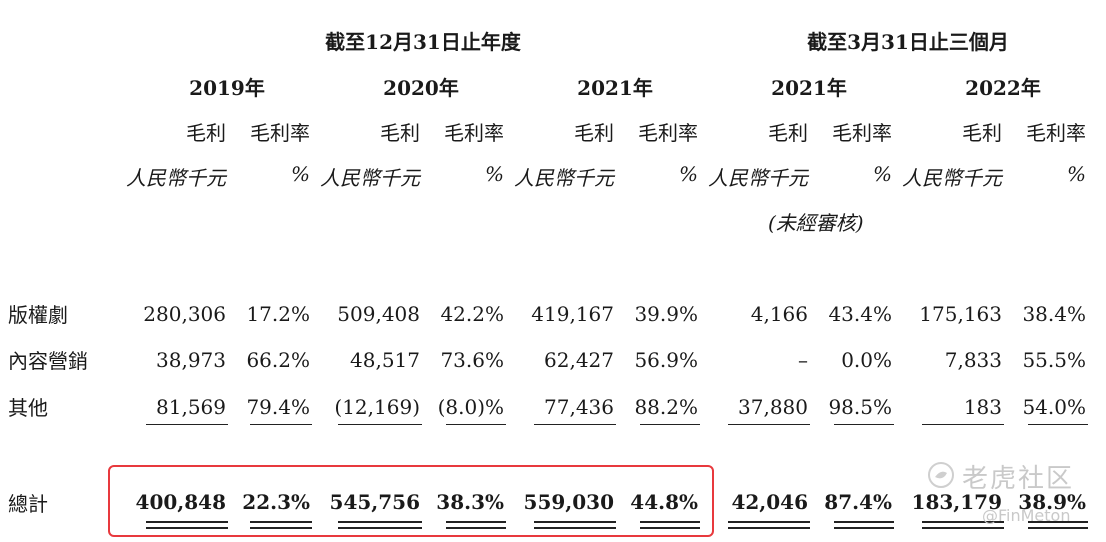 The height and width of the screenshot is (542, 1106). I want to click on year-header-2020: 2020年, so click(421, 88).